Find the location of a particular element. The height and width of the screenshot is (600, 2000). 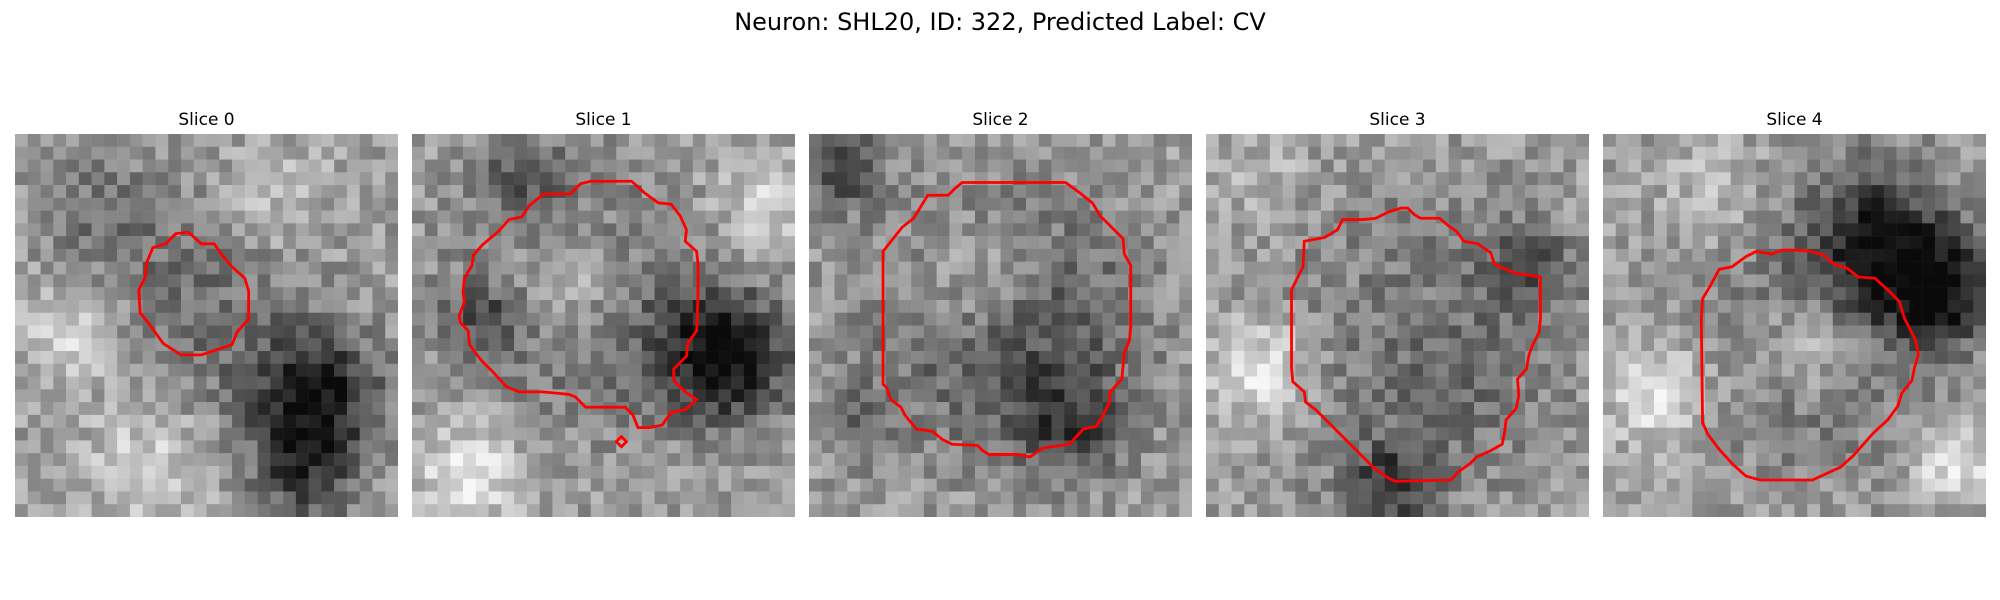

slice-title-1: Slice 1 is located at coordinates (603, 120).